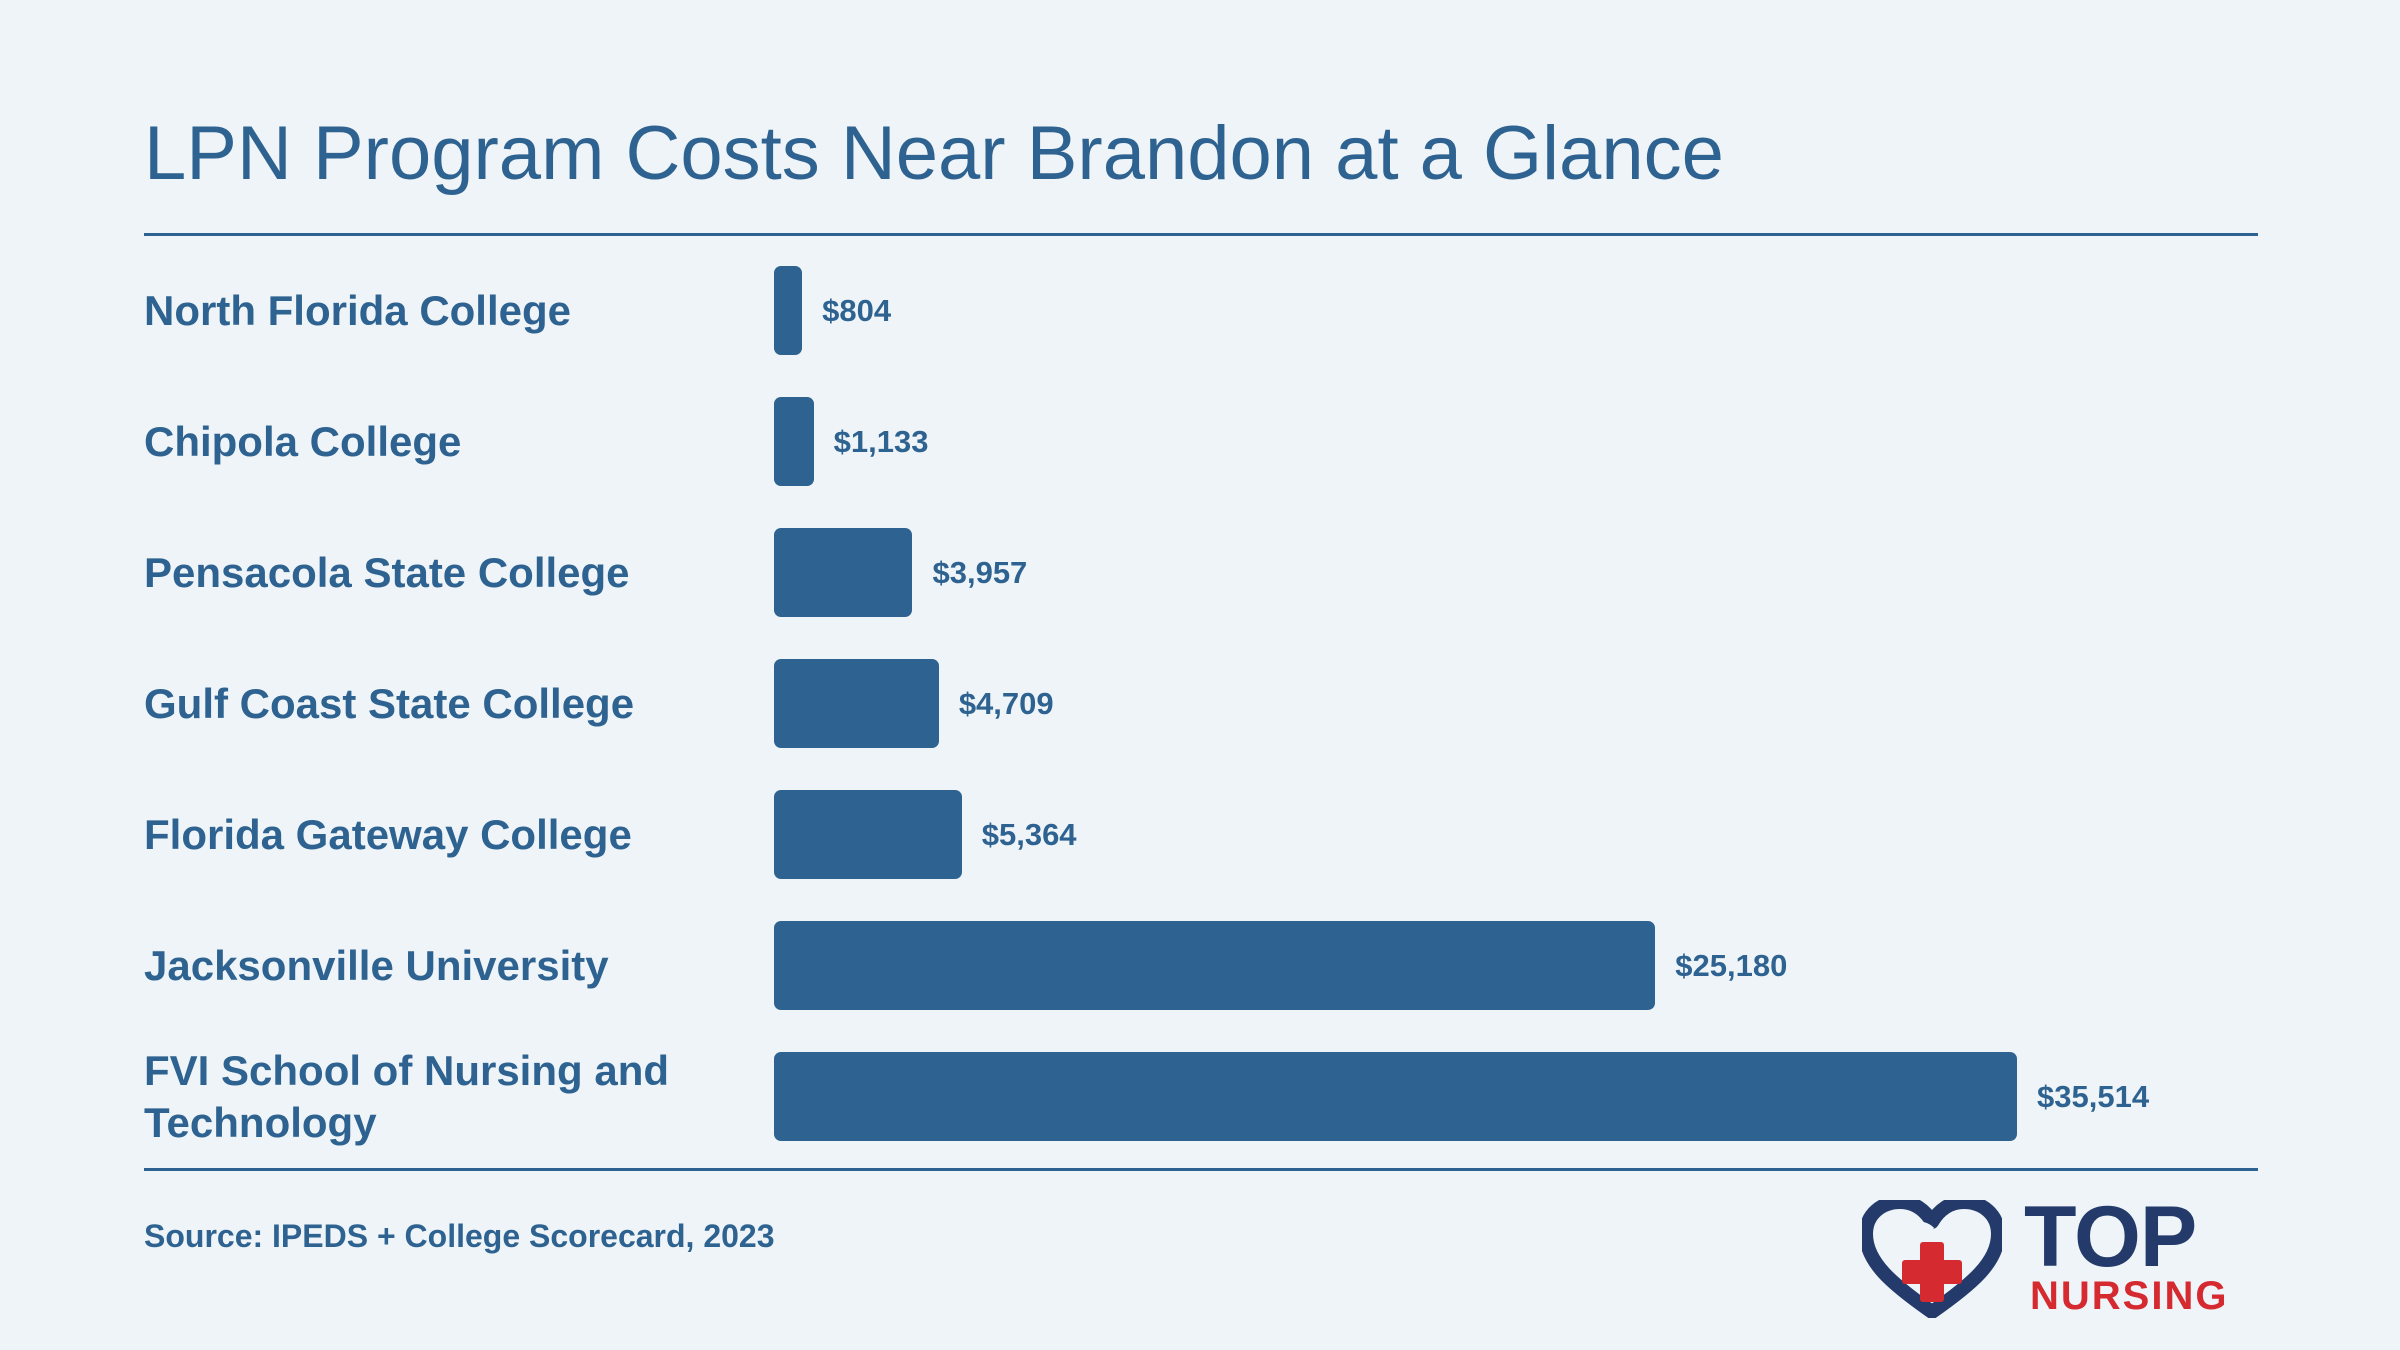 This screenshot has width=2400, height=1350. Describe the element at coordinates (857, 310) in the screenshot. I see `value-label: $804` at that location.